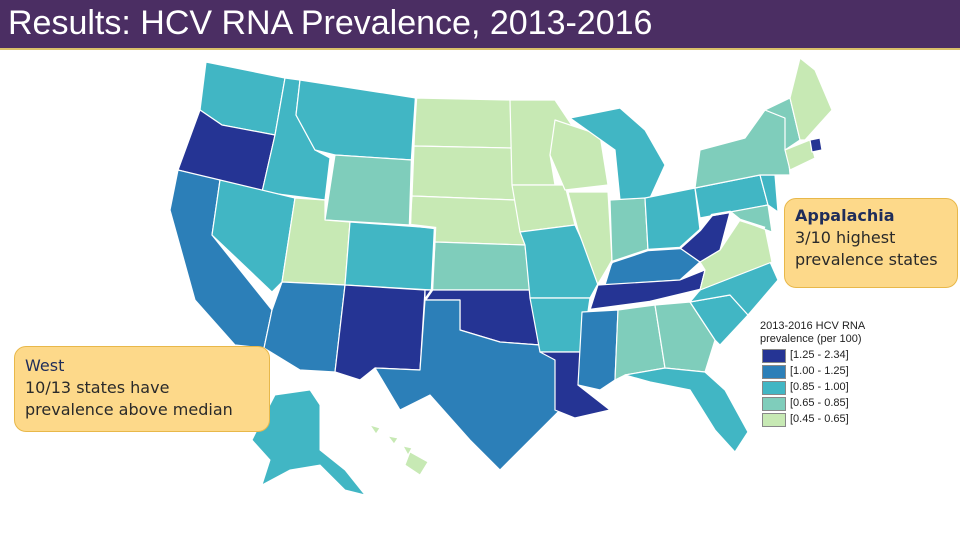  I want to click on state-florida, so click(686, 410).